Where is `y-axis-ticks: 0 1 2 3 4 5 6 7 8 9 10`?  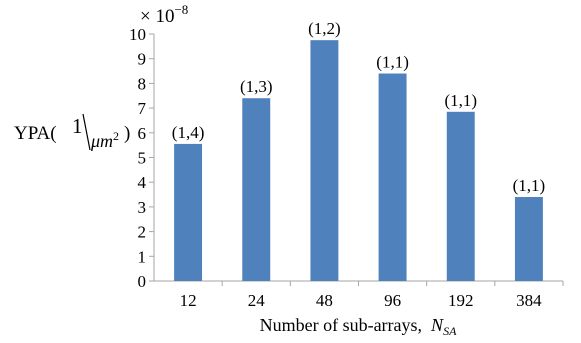 y-axis-ticks: 0 1 2 3 4 5 6 7 8 9 10 is located at coordinates (141, 158).